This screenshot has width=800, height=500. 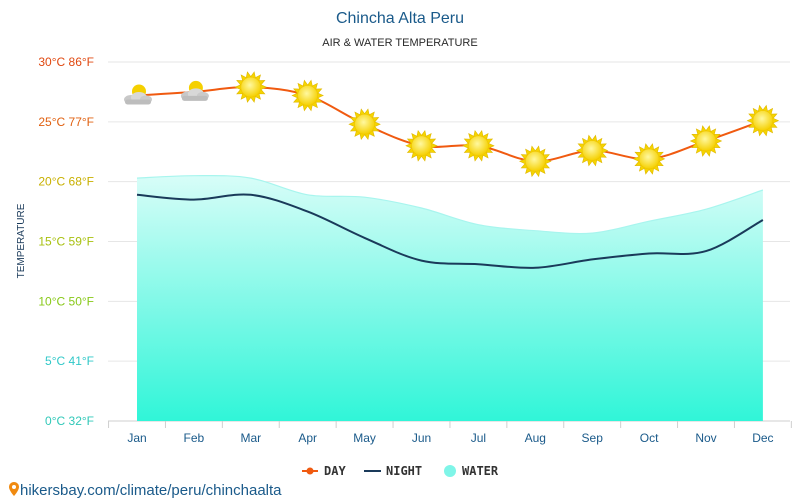 I want to click on legend-item-night: NIGHT, so click(x=393, y=471).